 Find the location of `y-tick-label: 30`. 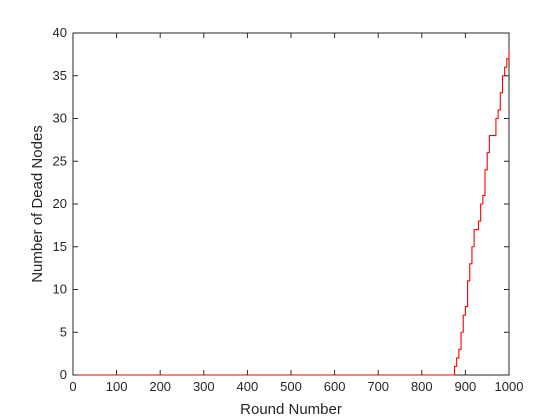

y-tick-label: 30 is located at coordinates (60, 118).